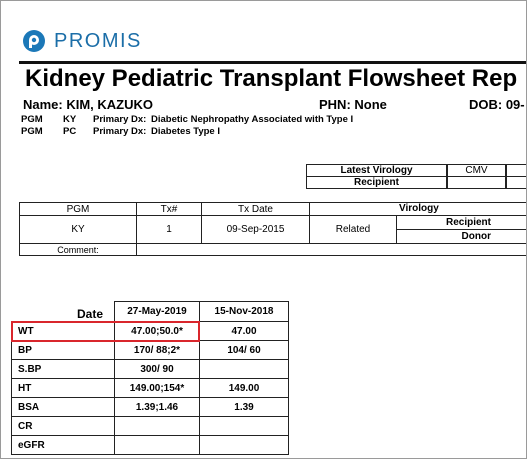 This screenshot has width=527, height=459. Describe the element at coordinates (34, 41) in the screenshot. I see `logo-icon` at that location.